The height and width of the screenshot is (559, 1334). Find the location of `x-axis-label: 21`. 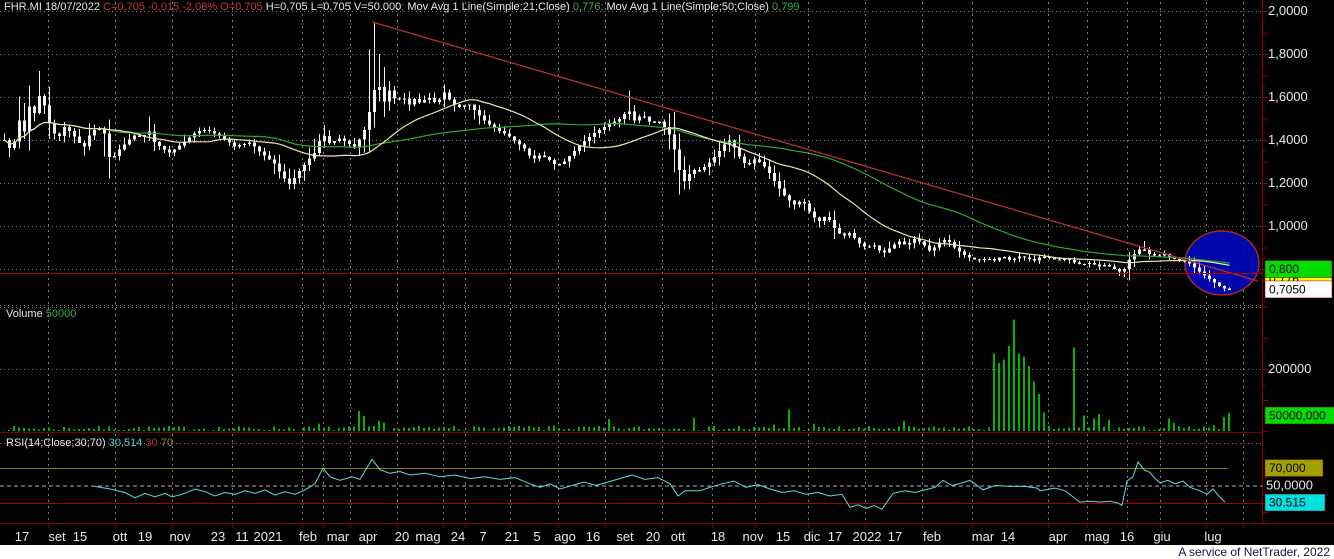

x-axis-label: 21 is located at coordinates (512, 536).